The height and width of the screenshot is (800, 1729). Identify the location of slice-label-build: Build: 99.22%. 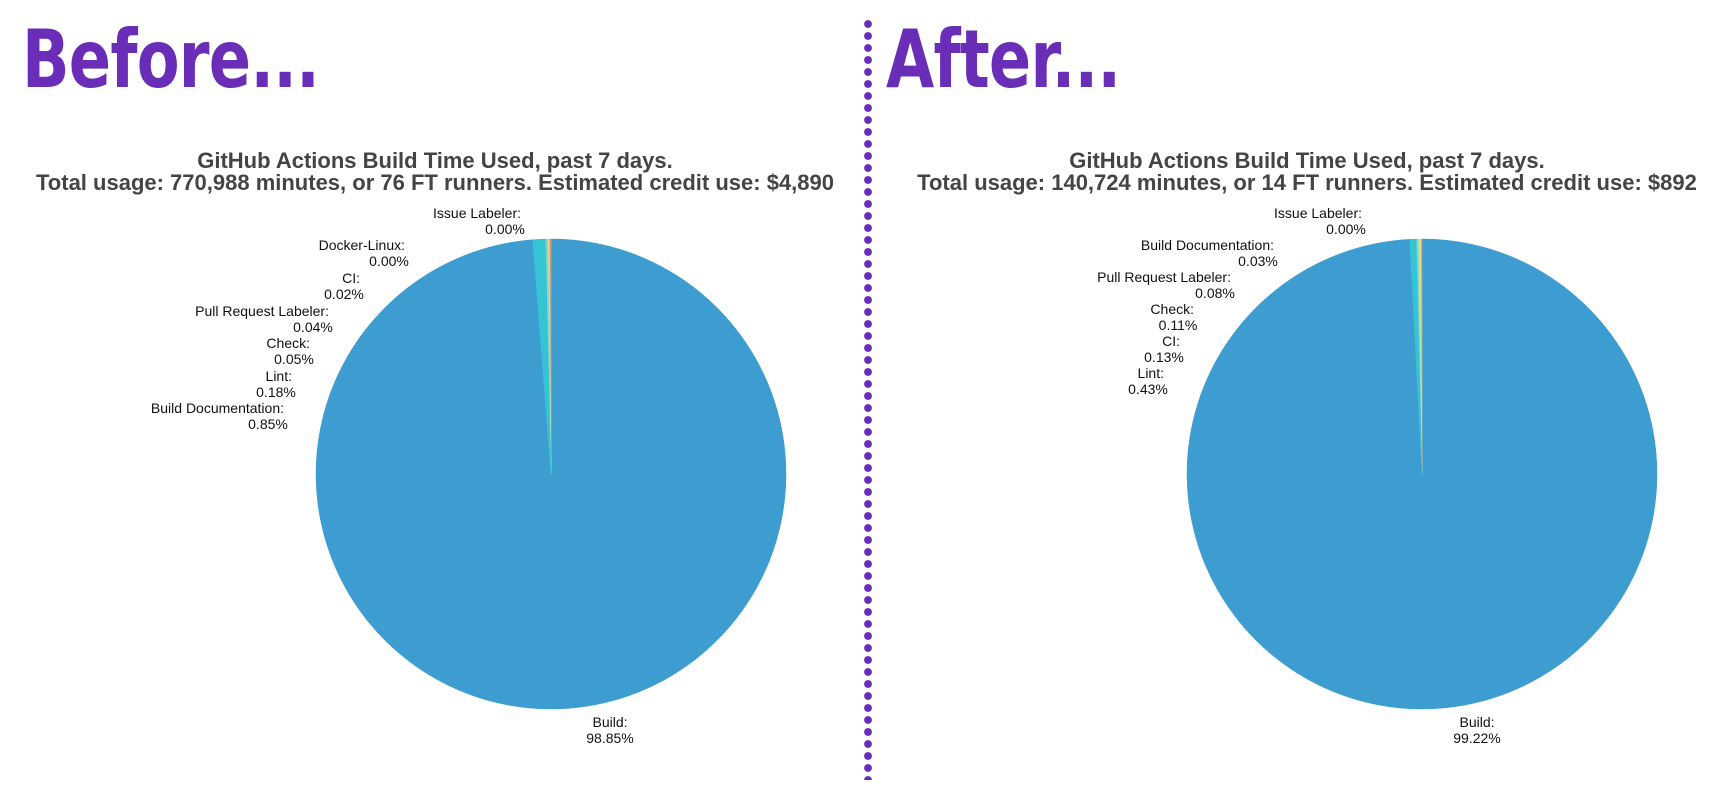
(1476, 730).